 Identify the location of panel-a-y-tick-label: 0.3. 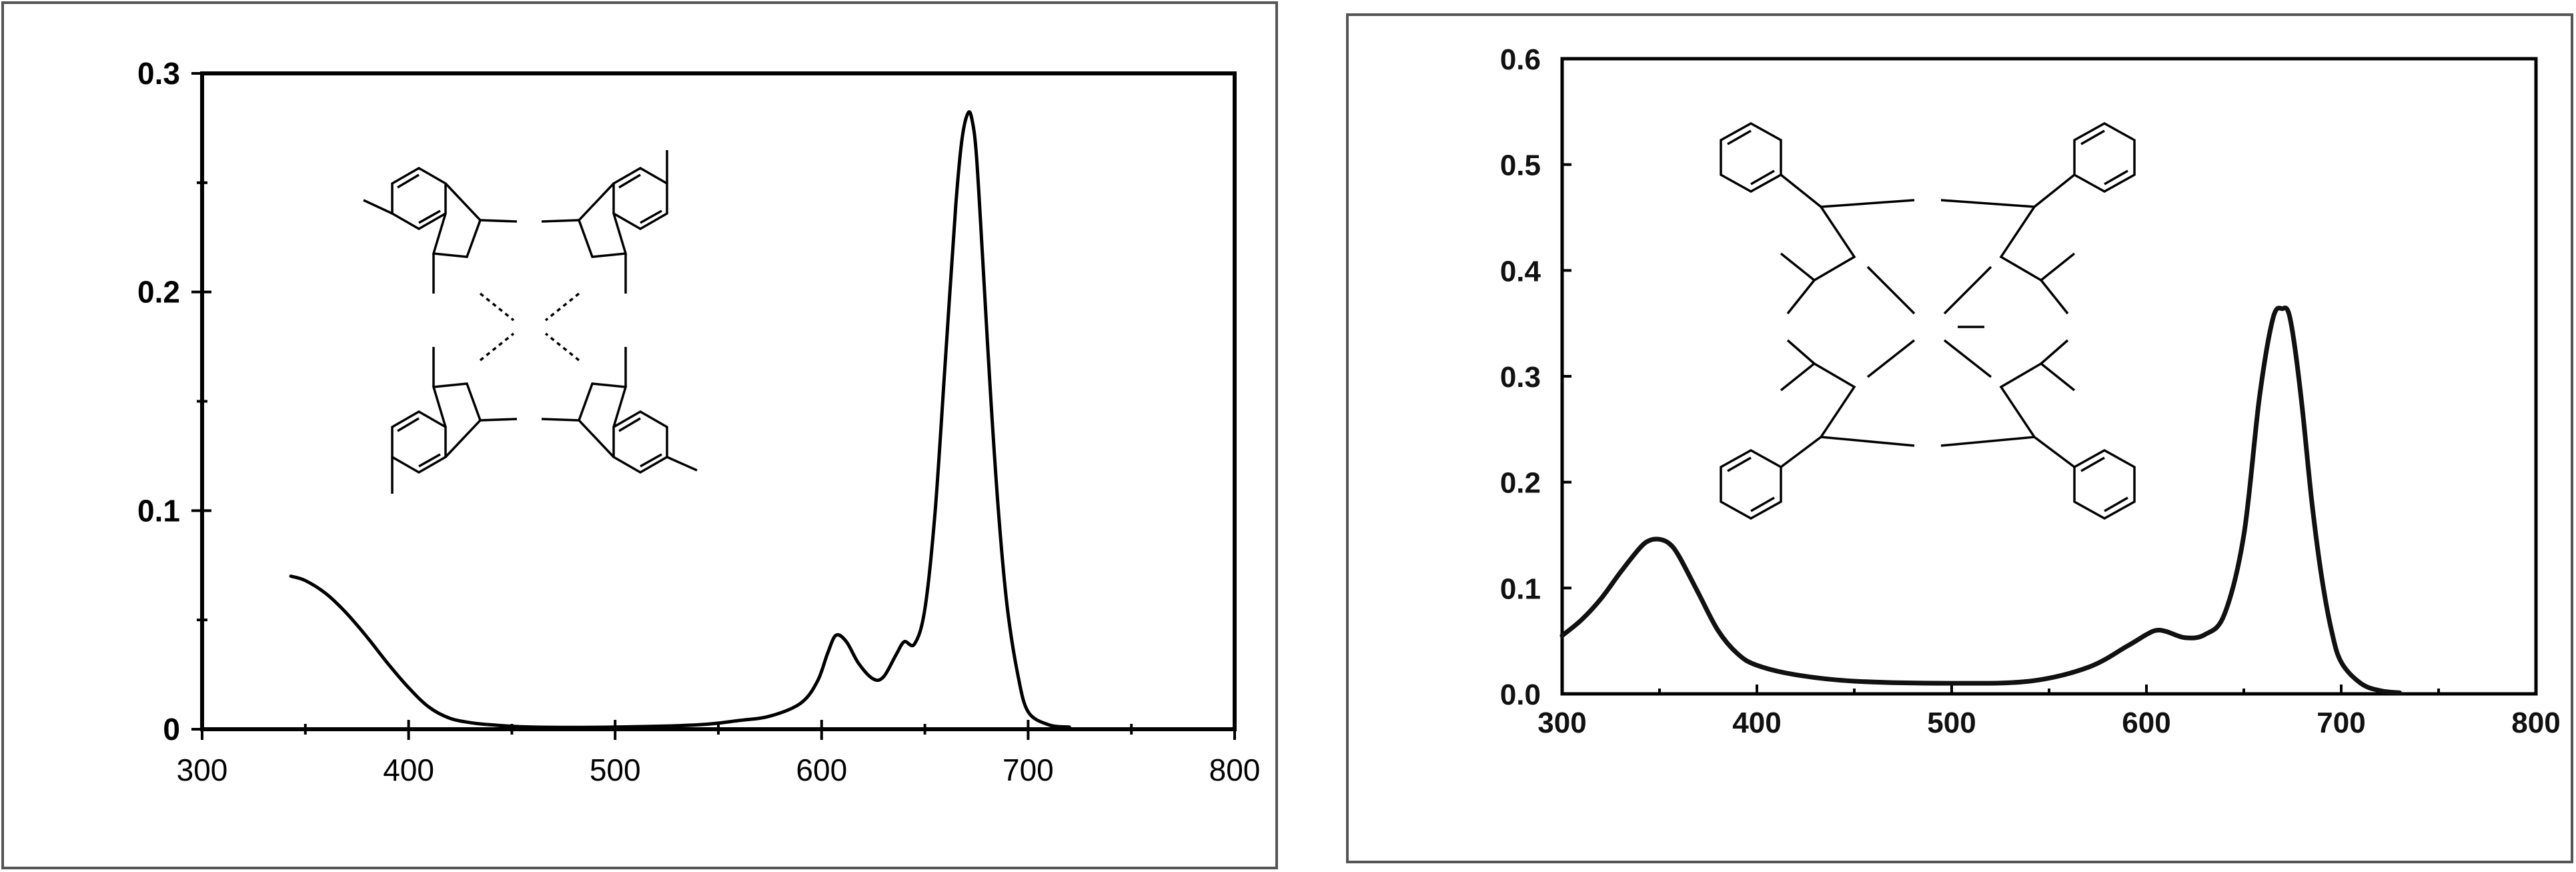
(158, 73).